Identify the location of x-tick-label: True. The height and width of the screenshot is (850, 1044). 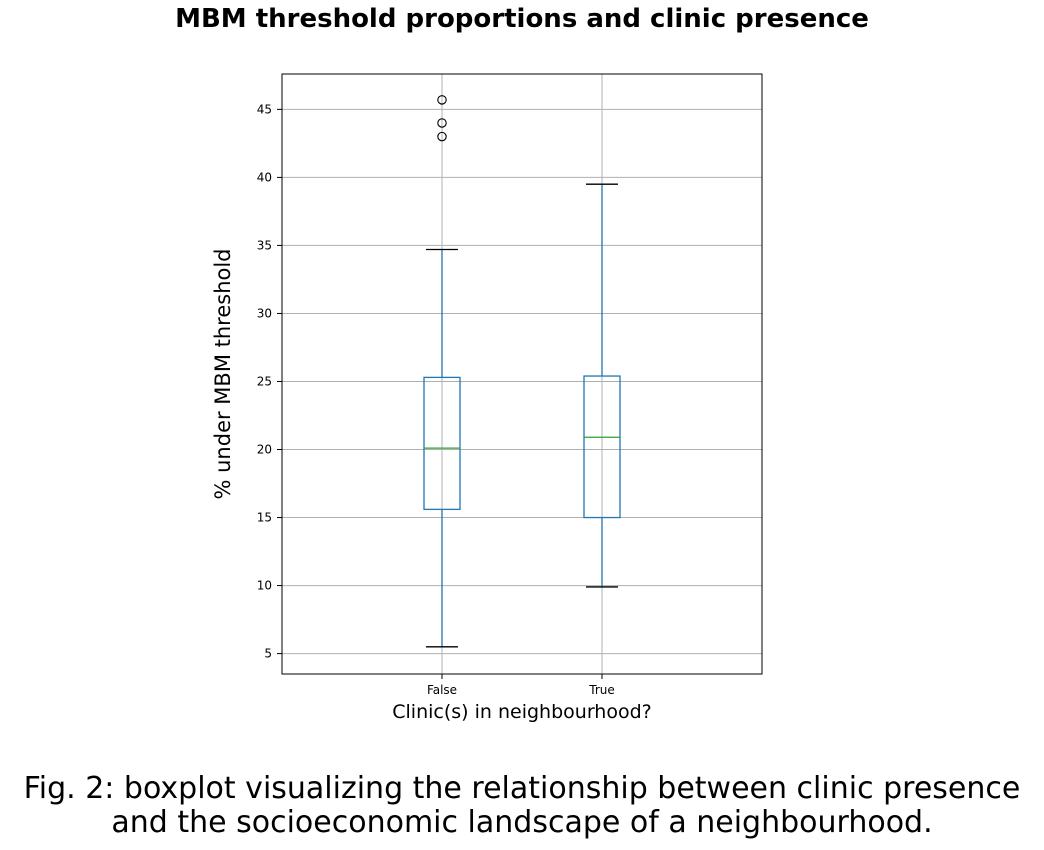
(601, 690).